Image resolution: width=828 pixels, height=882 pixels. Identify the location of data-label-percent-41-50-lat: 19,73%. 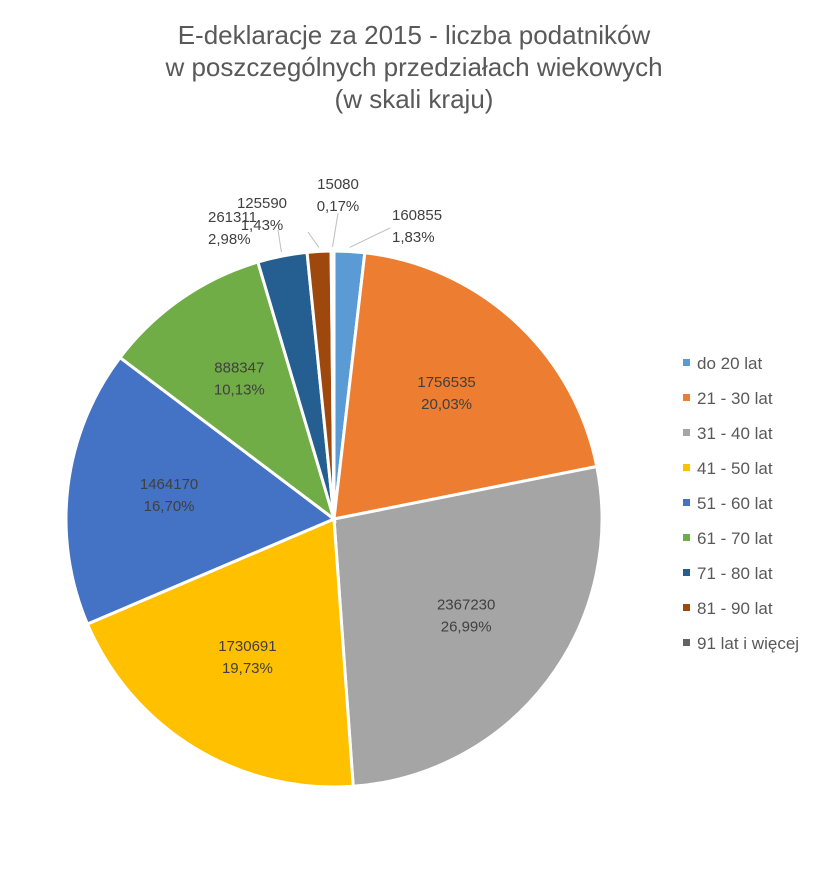
(247, 668).